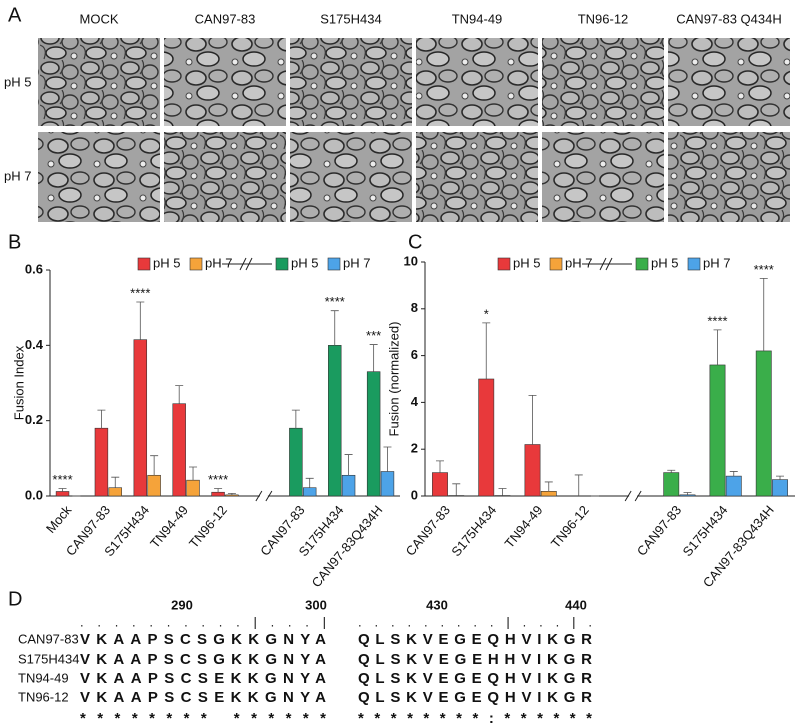 The image size is (800, 726). I want to click on y-tick-label: 10, so click(411, 260).